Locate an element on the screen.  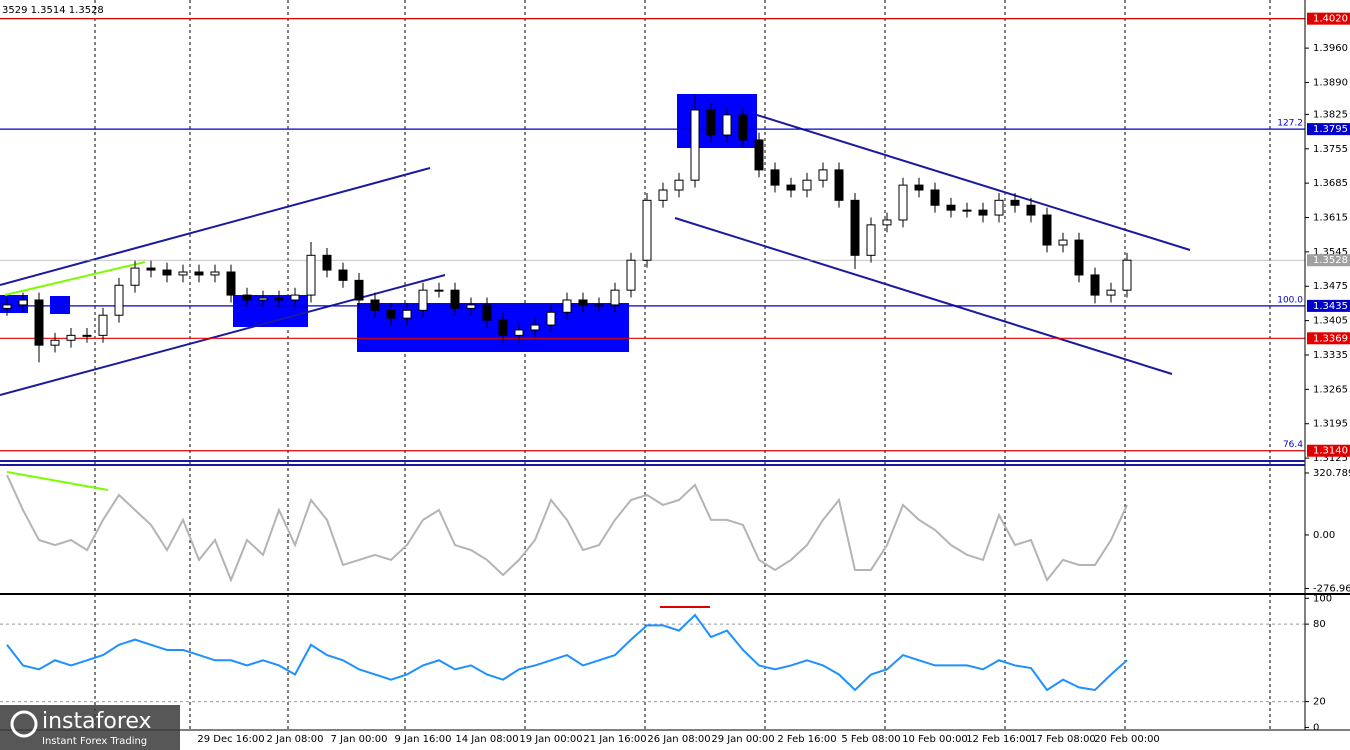
x-tick-label: 17 Feb 08:00 is located at coordinates (1063, 739).